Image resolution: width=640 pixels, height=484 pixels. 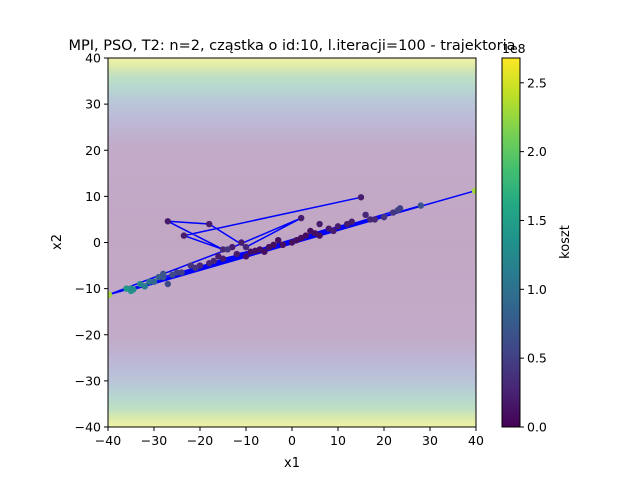 What do you see at coordinates (88, 288) in the screenshot?
I see `y-tick-label: −10` at bounding box center [88, 288].